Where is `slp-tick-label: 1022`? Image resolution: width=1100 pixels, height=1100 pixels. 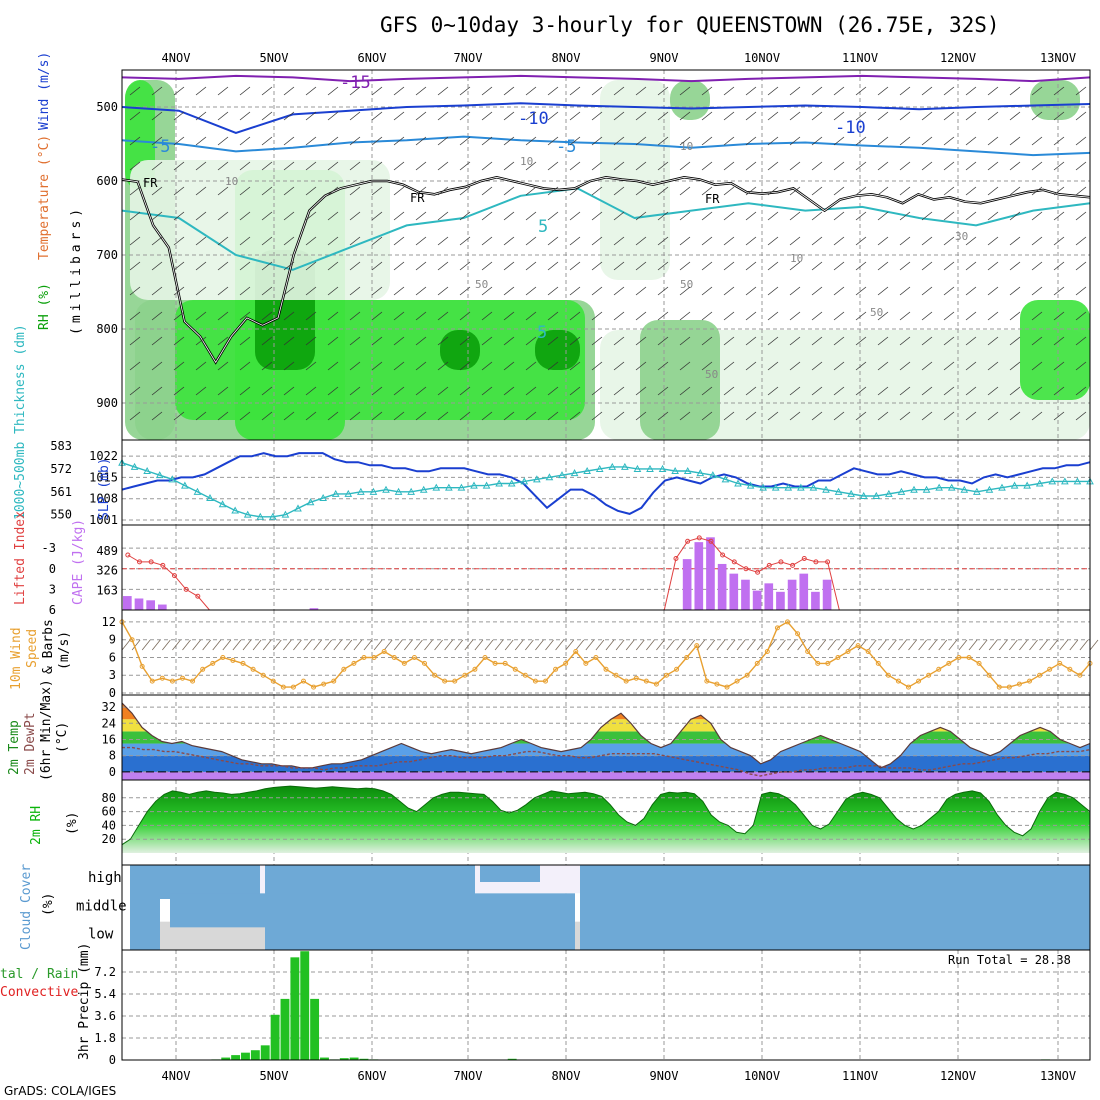
slp-tick-label: 1022 is located at coordinates (103, 456).